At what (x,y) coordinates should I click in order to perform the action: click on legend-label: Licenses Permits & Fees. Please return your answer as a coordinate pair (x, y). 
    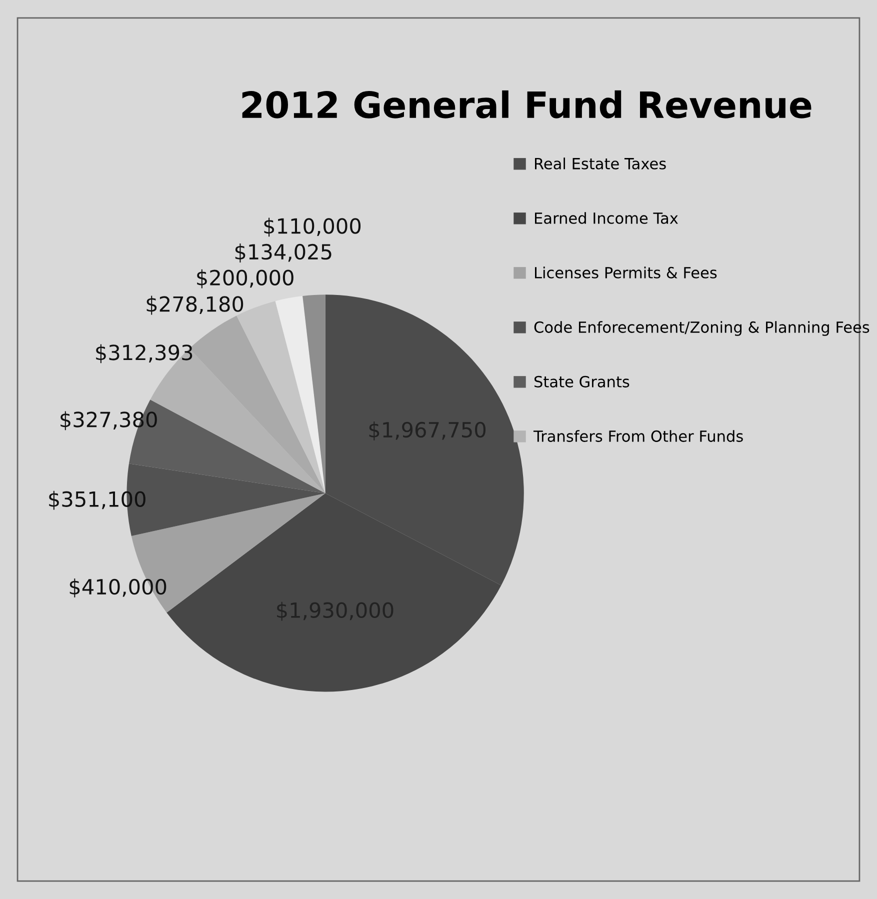
    Looking at the image, I should click on (626, 272).